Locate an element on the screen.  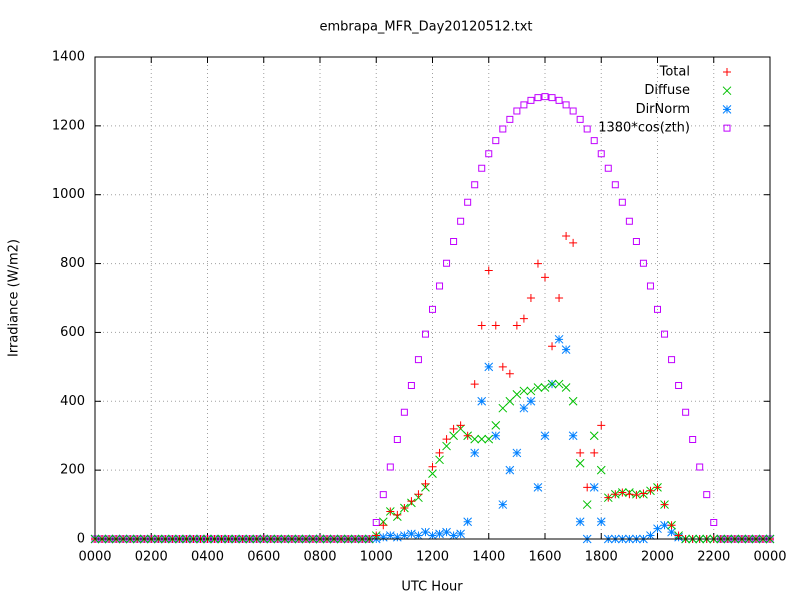
y-axis-label: Irradiance (W/m2) is located at coordinates (14, 298).